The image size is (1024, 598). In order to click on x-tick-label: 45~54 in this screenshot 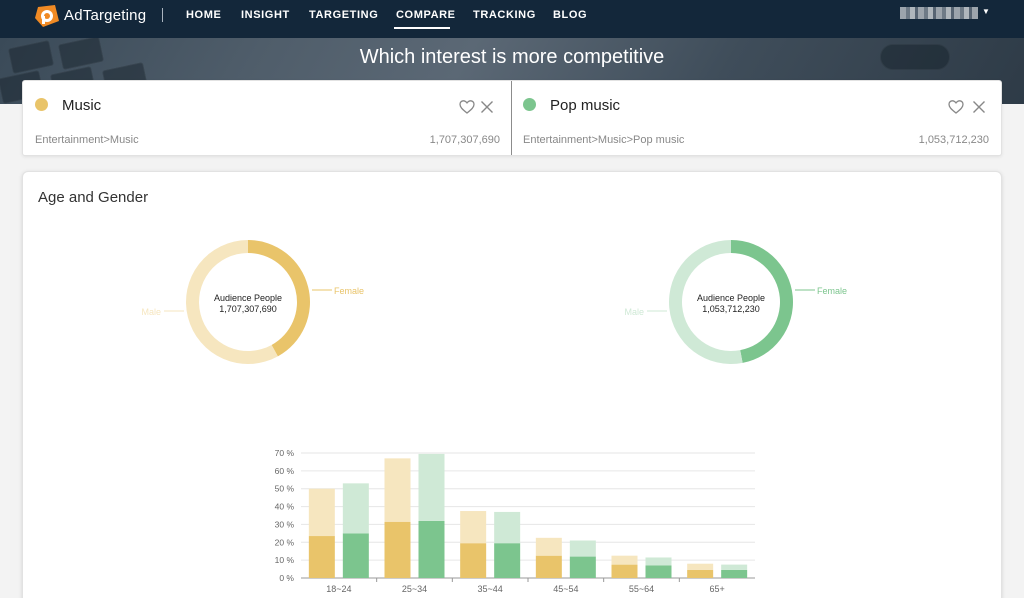, I will do `click(565, 589)`.